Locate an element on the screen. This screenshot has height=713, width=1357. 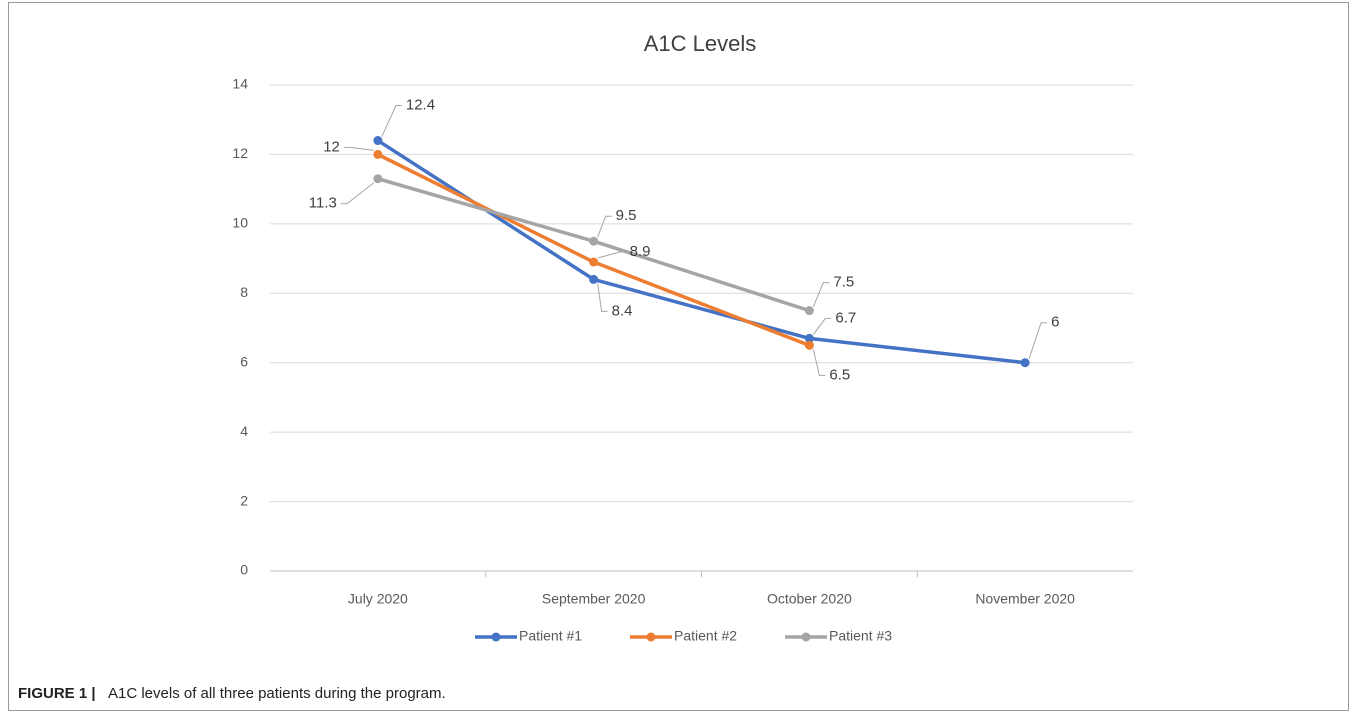
x-tick-label: October 2020 is located at coordinates (809, 599).